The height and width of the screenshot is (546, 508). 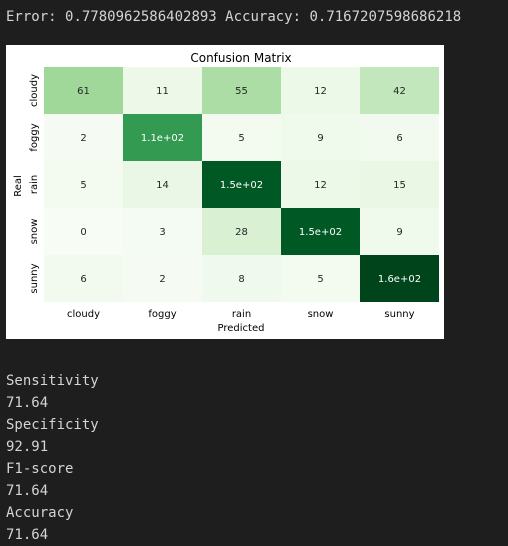 I want to click on cell-annotation-snow-rain: 28, so click(x=241, y=232).